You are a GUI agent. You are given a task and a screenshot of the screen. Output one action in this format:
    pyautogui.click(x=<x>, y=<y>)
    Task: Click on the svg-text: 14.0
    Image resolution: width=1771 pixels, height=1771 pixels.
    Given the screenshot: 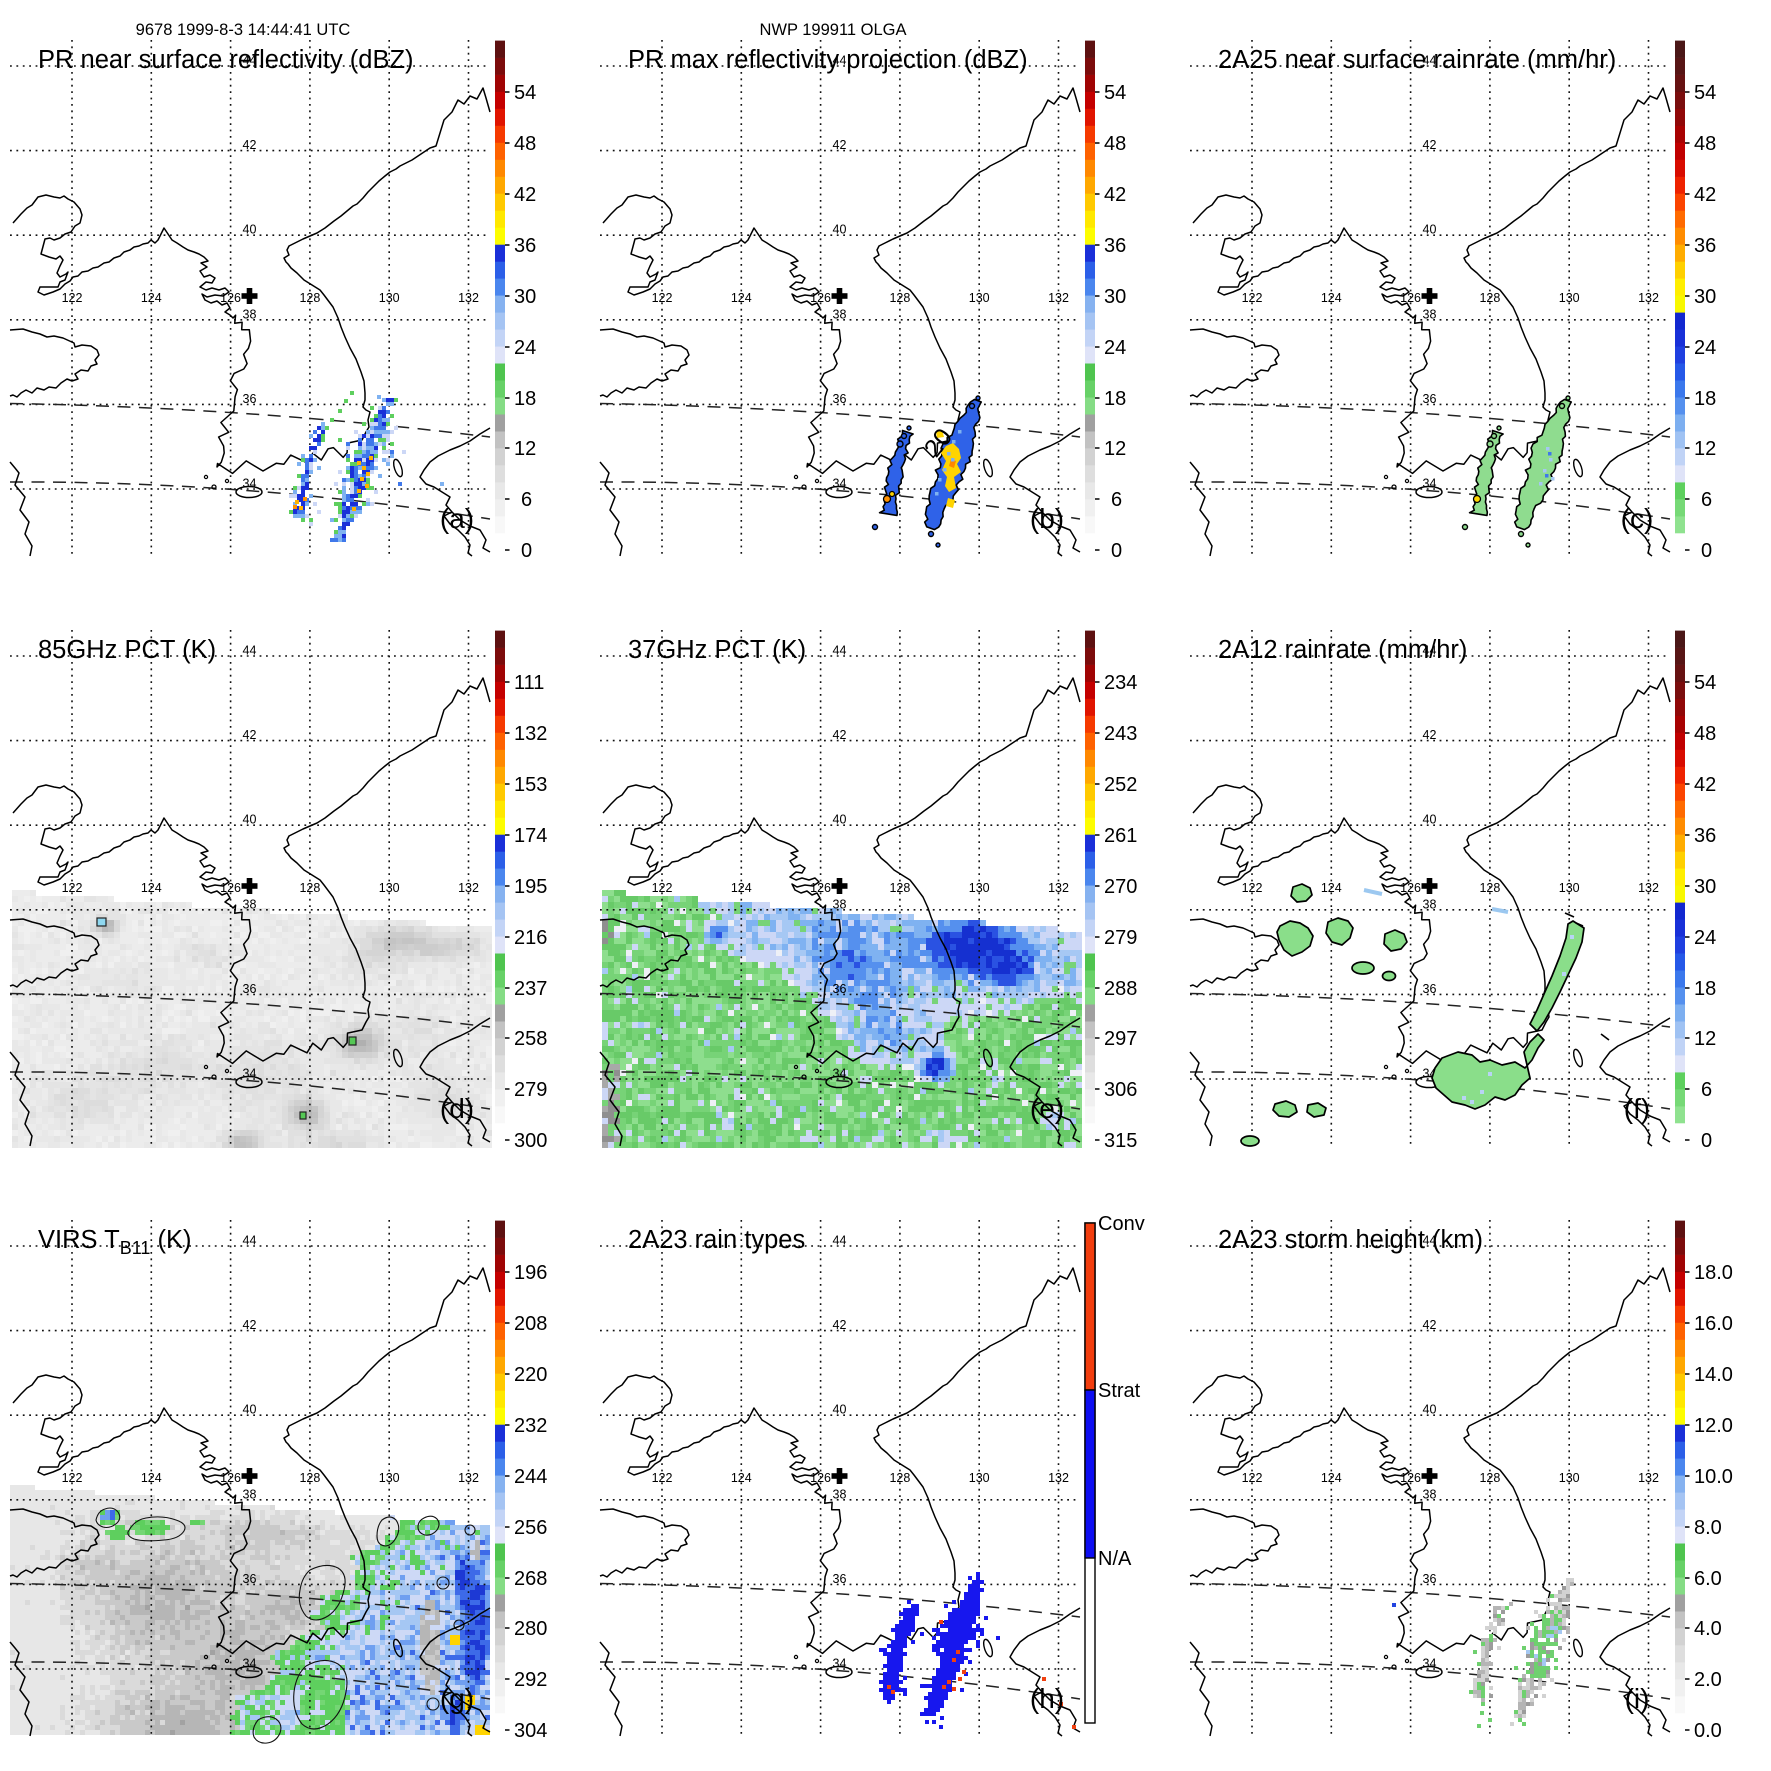 What is the action you would take?
    pyautogui.click(x=1713, y=1375)
    